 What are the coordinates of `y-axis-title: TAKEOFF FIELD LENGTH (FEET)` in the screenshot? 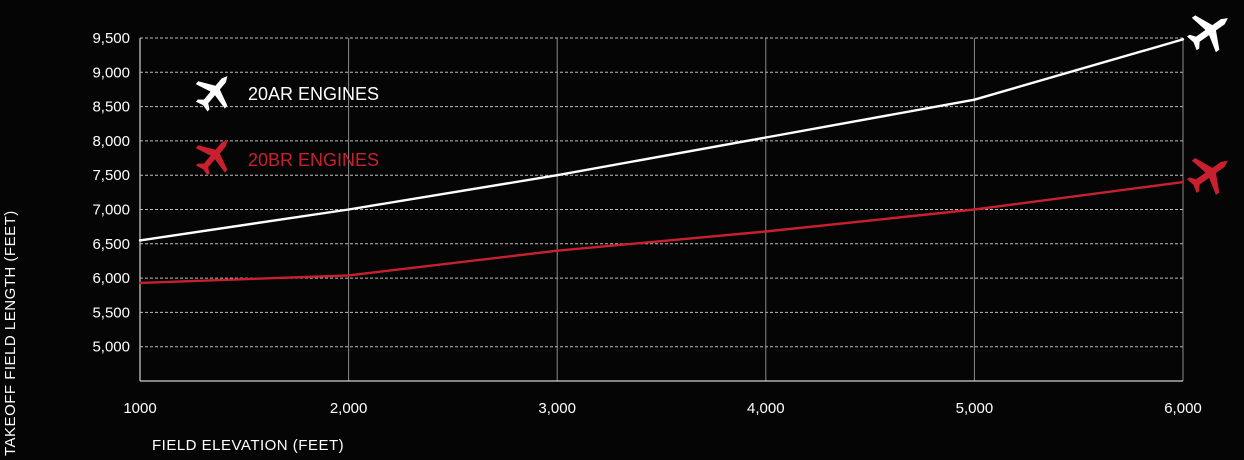 It's located at (10, 333).